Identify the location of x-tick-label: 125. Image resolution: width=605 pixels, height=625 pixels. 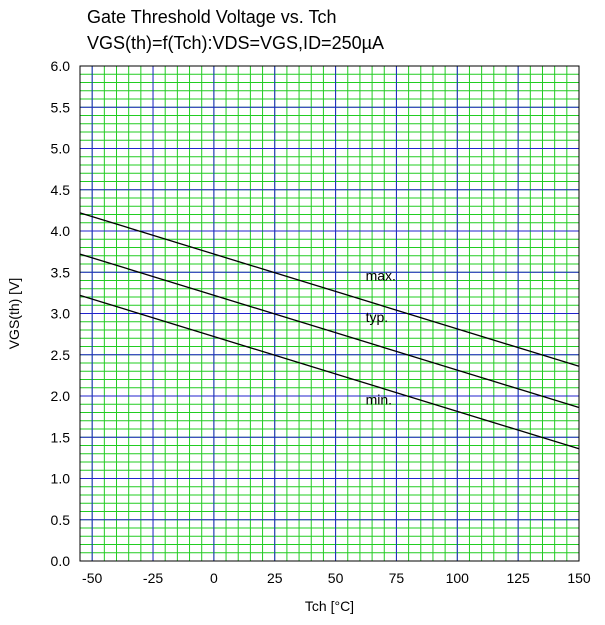
(518, 578).